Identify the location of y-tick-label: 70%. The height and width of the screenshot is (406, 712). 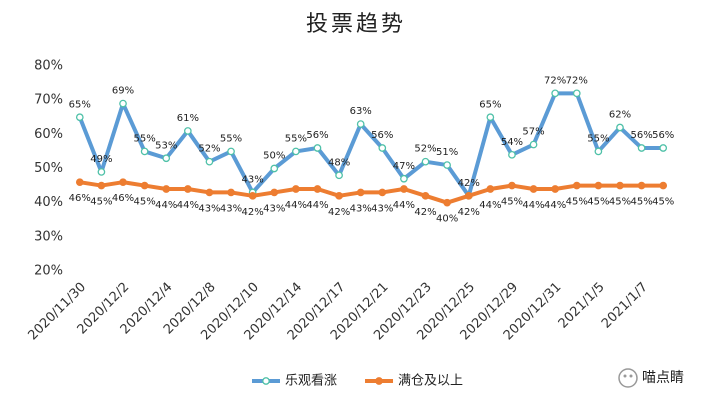
(48, 100).